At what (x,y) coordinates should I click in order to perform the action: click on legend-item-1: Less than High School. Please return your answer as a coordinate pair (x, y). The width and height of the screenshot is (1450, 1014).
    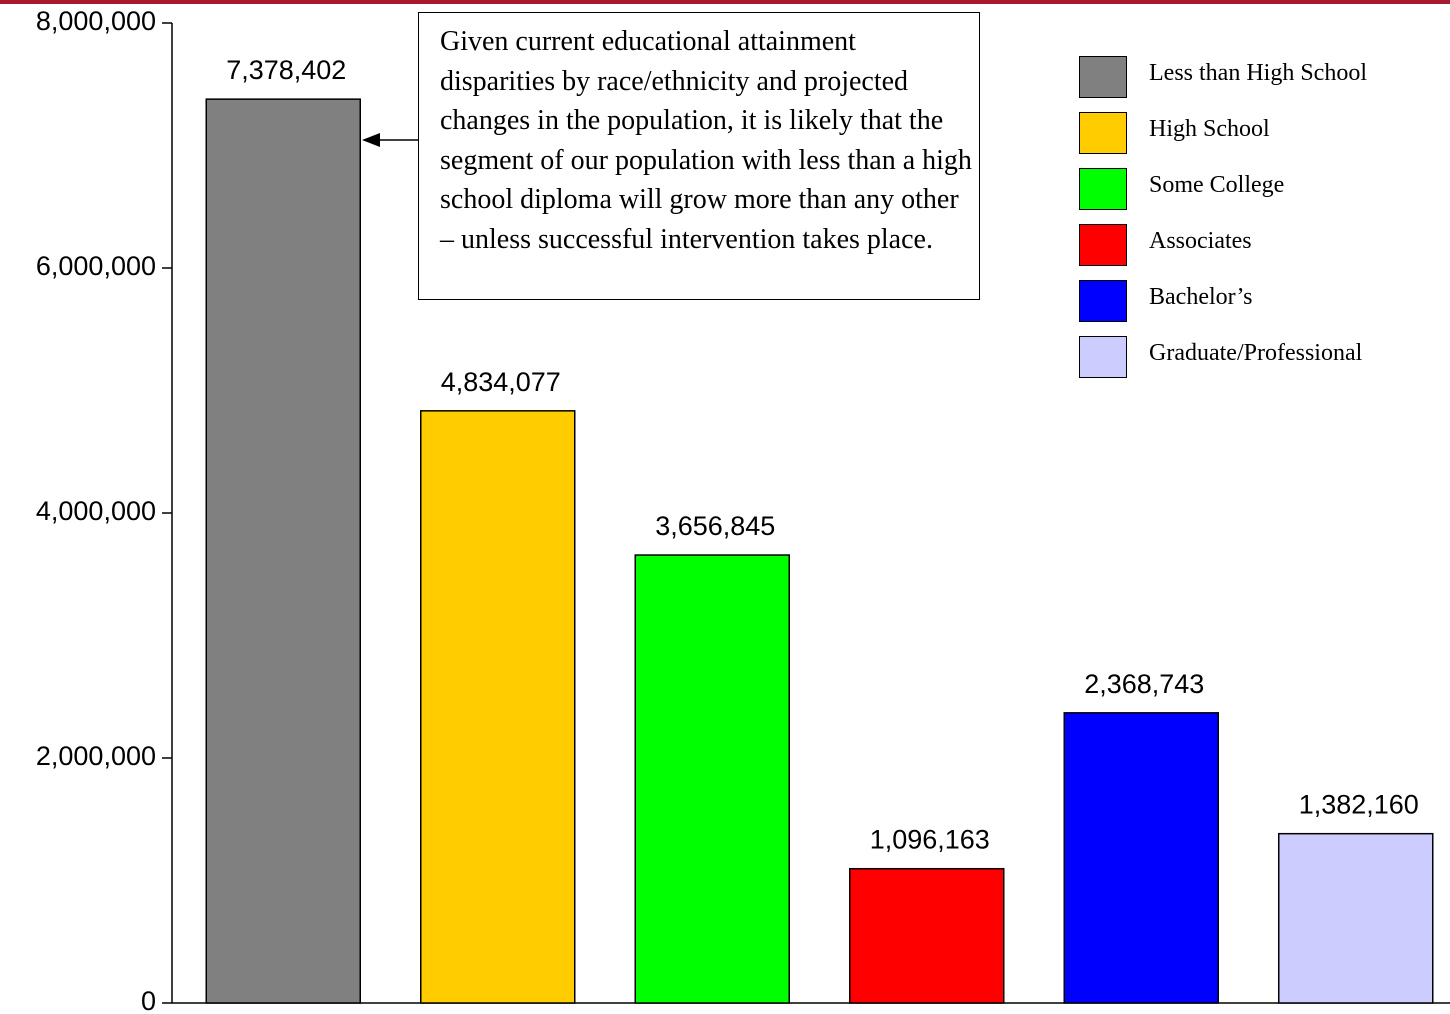
    Looking at the image, I should click on (1259, 77).